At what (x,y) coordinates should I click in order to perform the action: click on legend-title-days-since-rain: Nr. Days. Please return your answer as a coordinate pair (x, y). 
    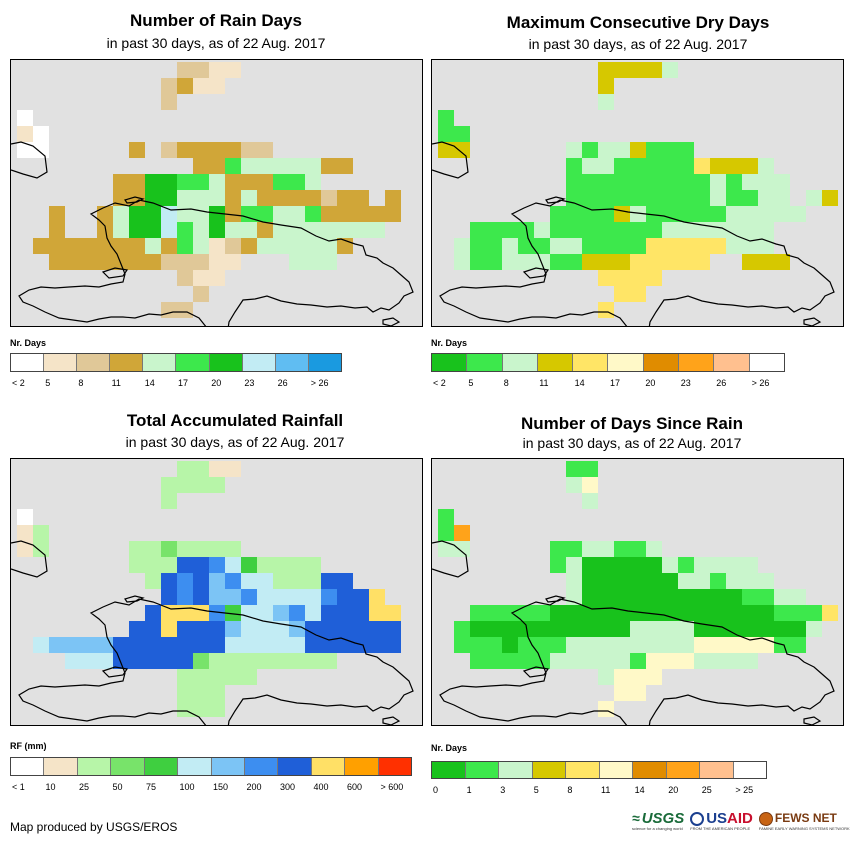
    Looking at the image, I should click on (449, 748).